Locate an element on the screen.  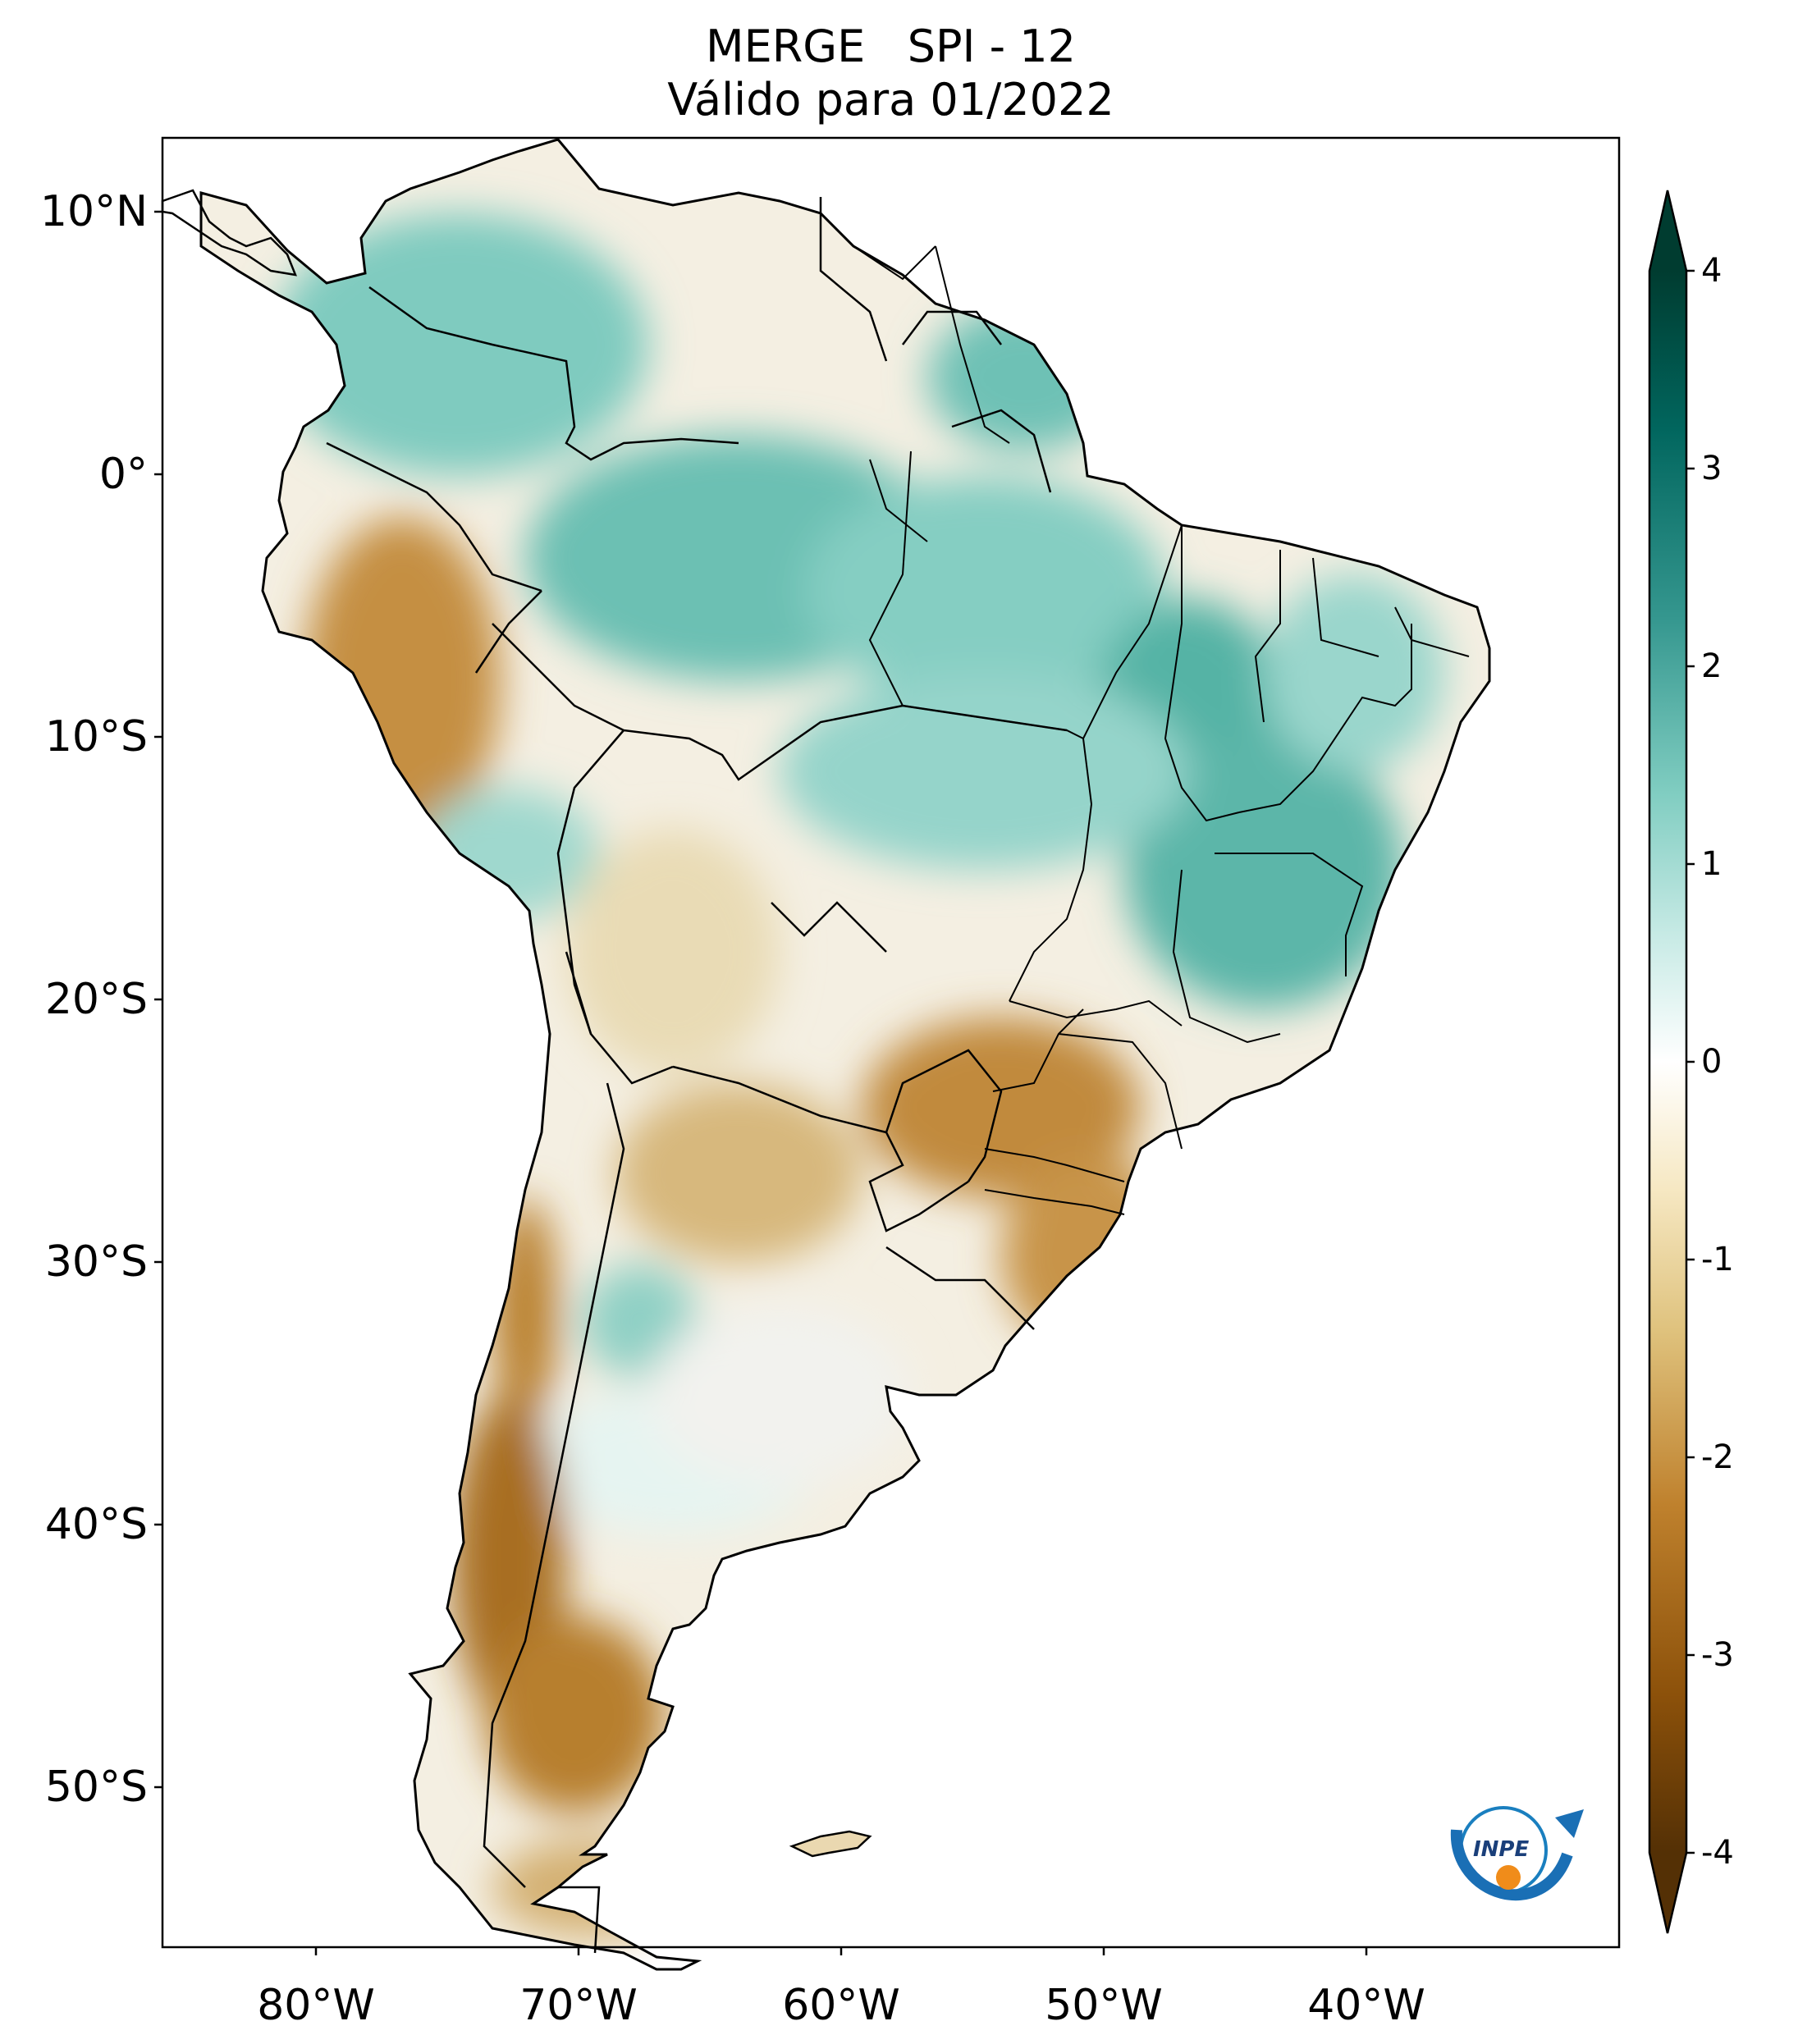
colorbar-extend-max is located at coordinates (1667, 230).